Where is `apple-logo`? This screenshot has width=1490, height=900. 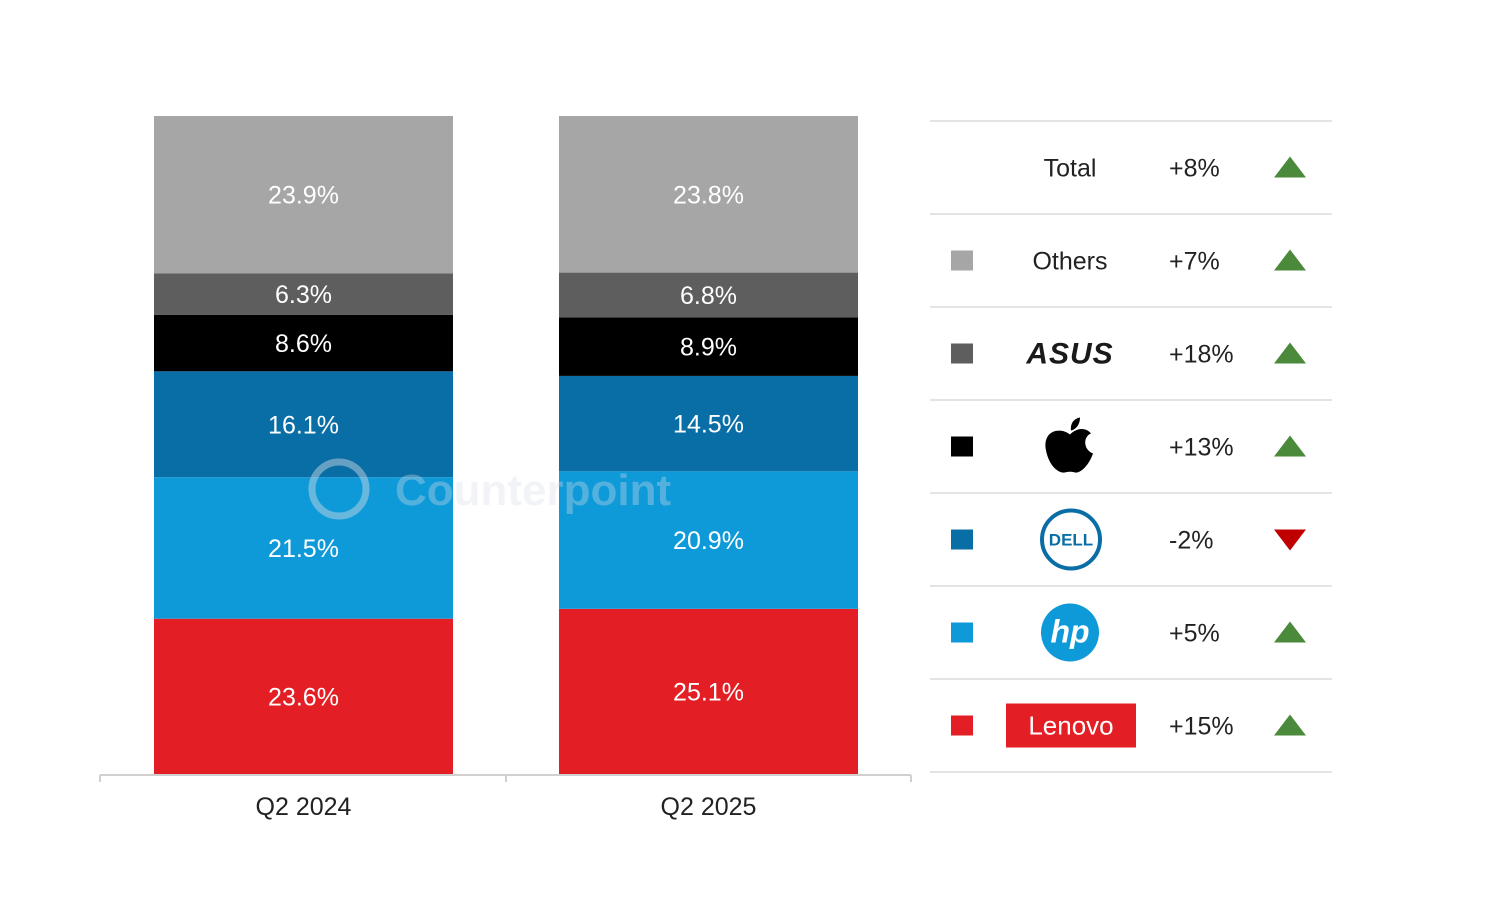
apple-logo is located at coordinates (1069, 445).